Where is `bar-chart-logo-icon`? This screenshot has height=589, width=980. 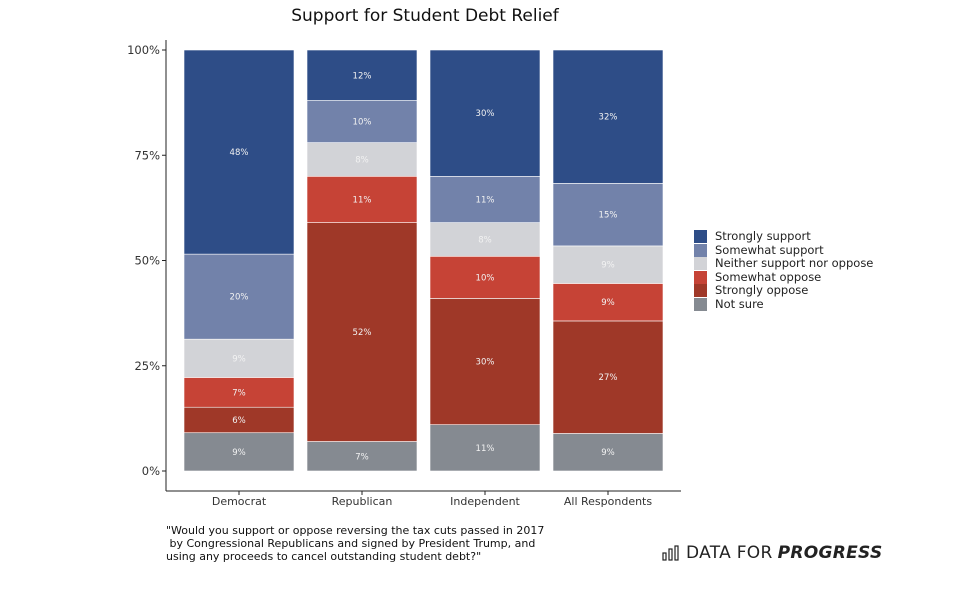
bar-chart-logo-icon is located at coordinates (670, 553).